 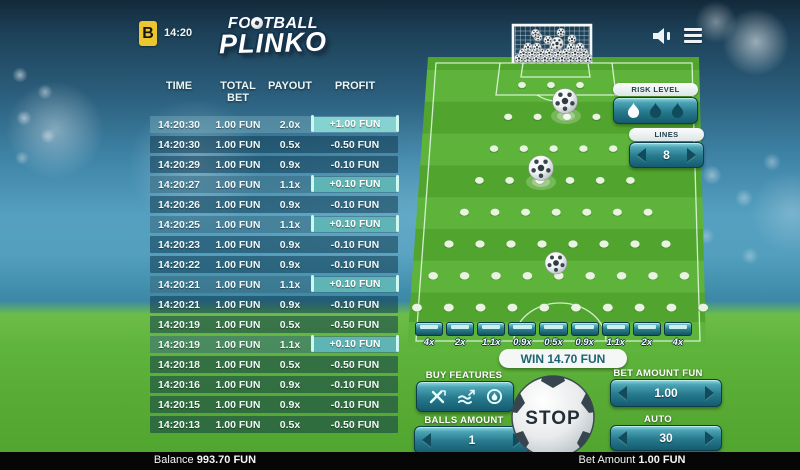 What do you see at coordinates (179, 86) in the screenshot?
I see `col-time: TIME` at bounding box center [179, 86].